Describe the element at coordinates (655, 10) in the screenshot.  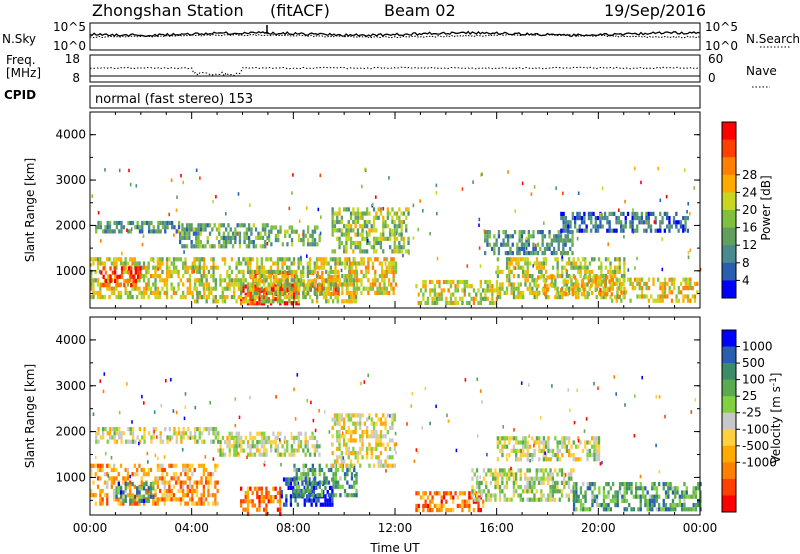
I see `date-label: 19/Sep/2016` at that location.